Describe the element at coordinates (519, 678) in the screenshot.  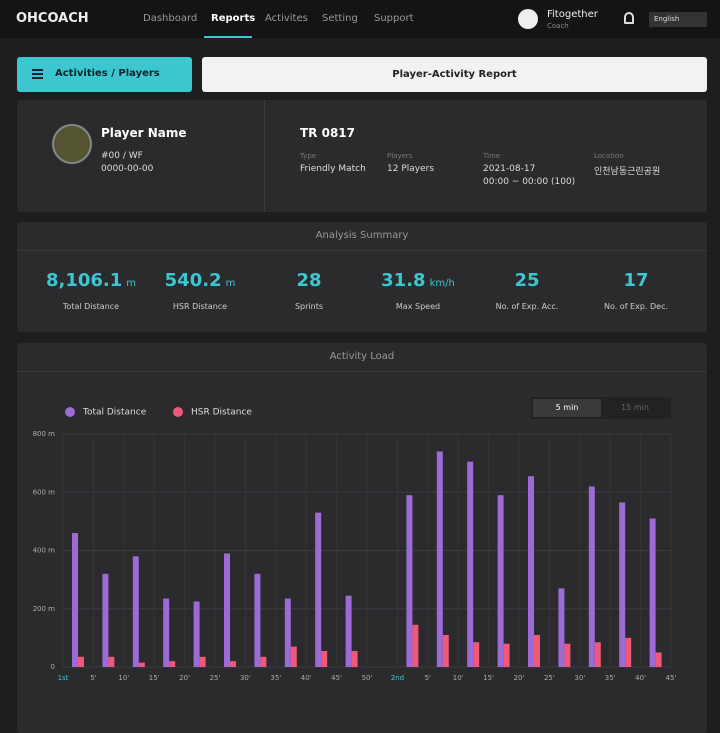
I see `x-tick-label: 20'` at that location.